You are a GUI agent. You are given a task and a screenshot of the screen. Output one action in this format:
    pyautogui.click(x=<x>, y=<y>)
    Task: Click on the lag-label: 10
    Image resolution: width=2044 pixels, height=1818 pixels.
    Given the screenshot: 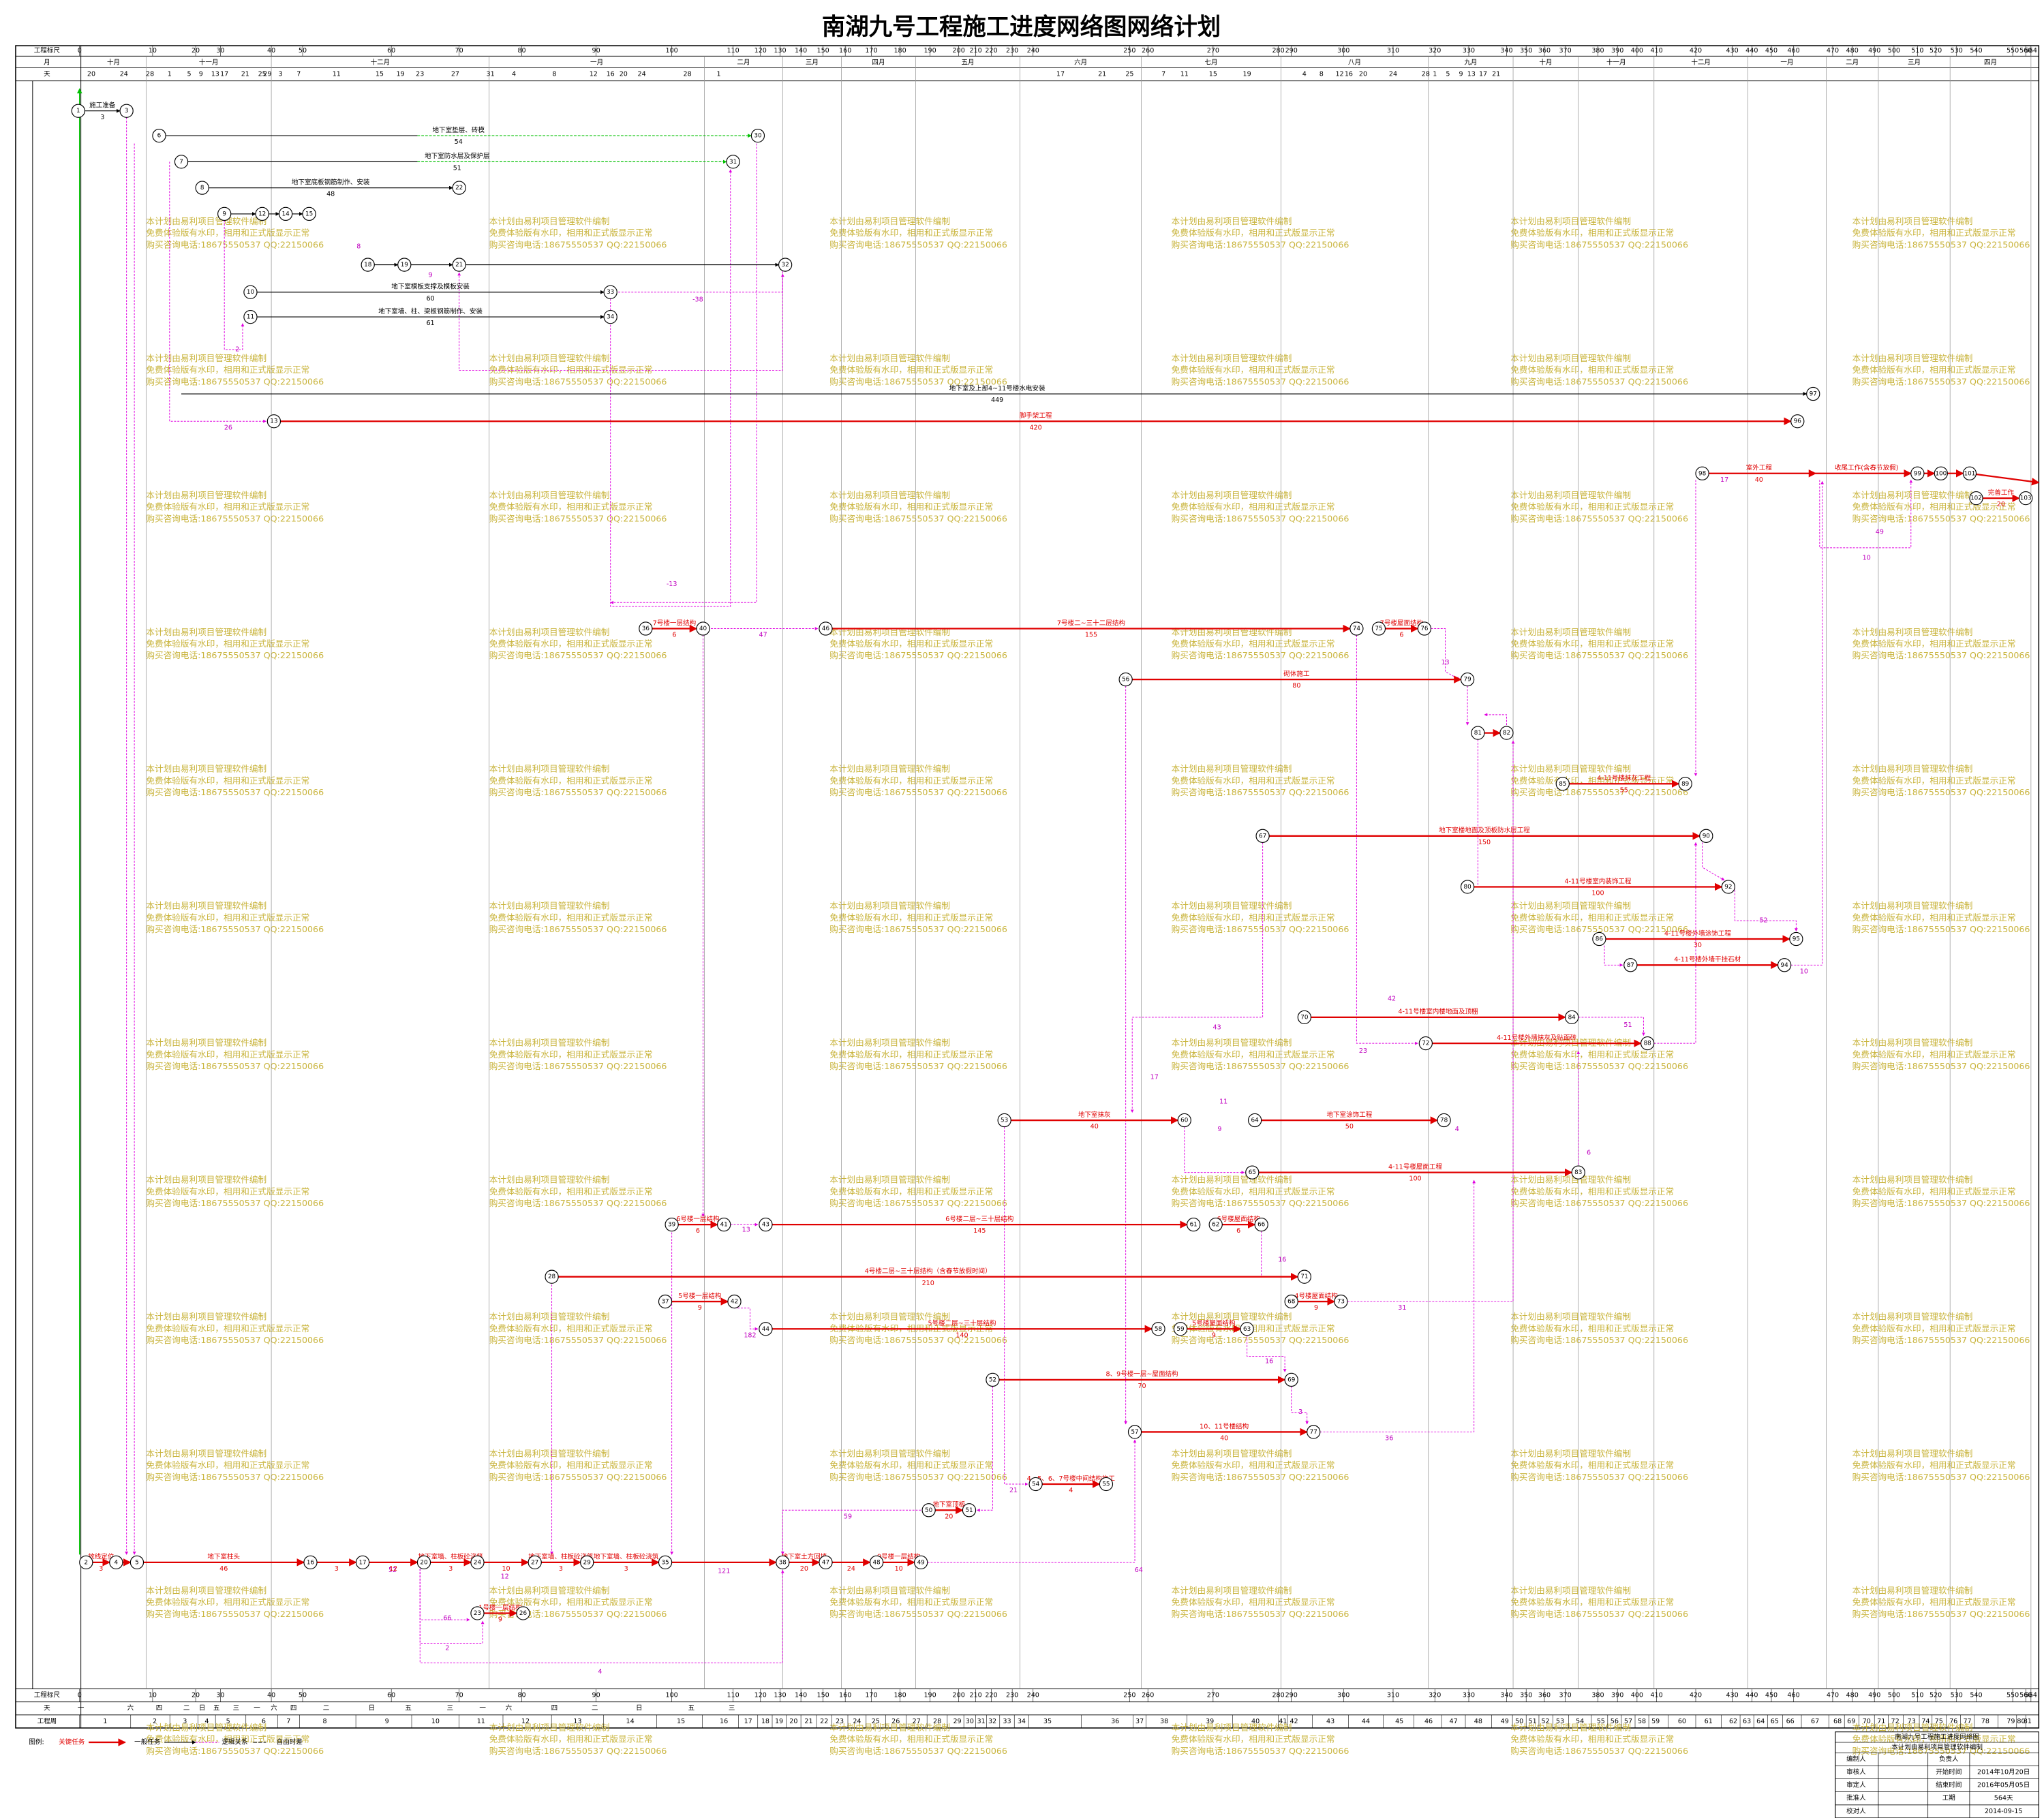 What is the action you would take?
    pyautogui.click(x=1867, y=558)
    